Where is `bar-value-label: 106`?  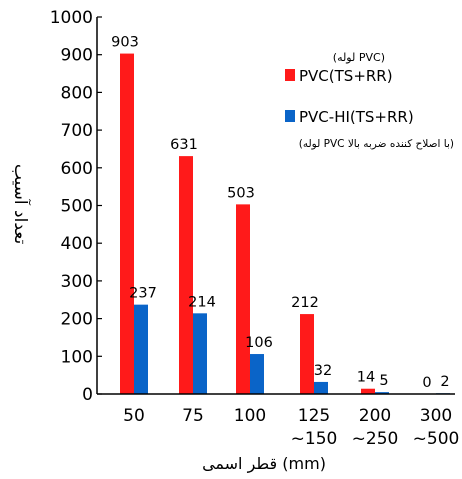 bar-value-label: 106 is located at coordinates (259, 343).